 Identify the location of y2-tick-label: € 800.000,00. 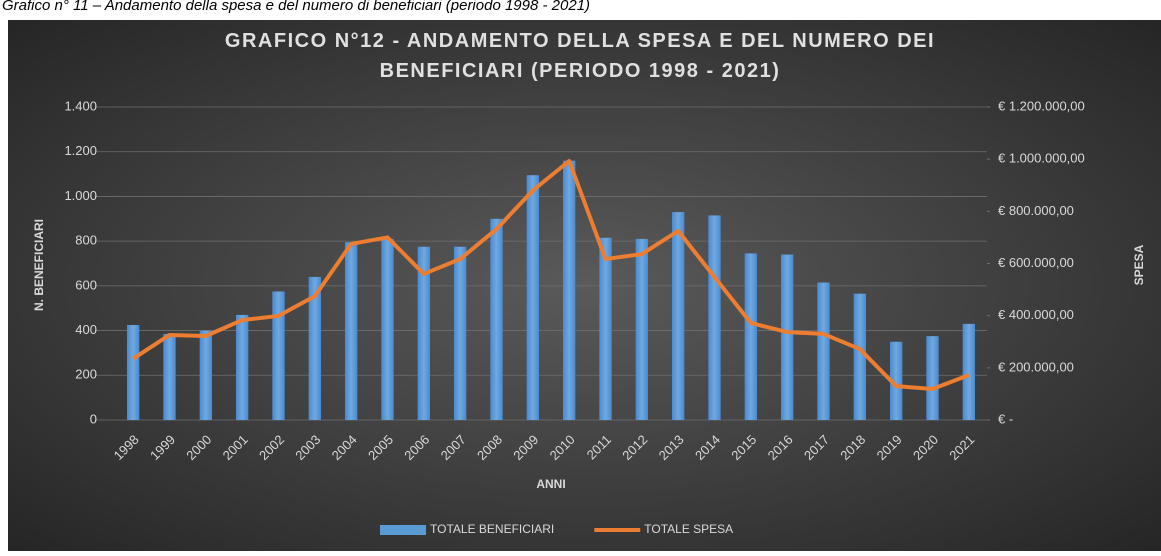
(1036, 210).